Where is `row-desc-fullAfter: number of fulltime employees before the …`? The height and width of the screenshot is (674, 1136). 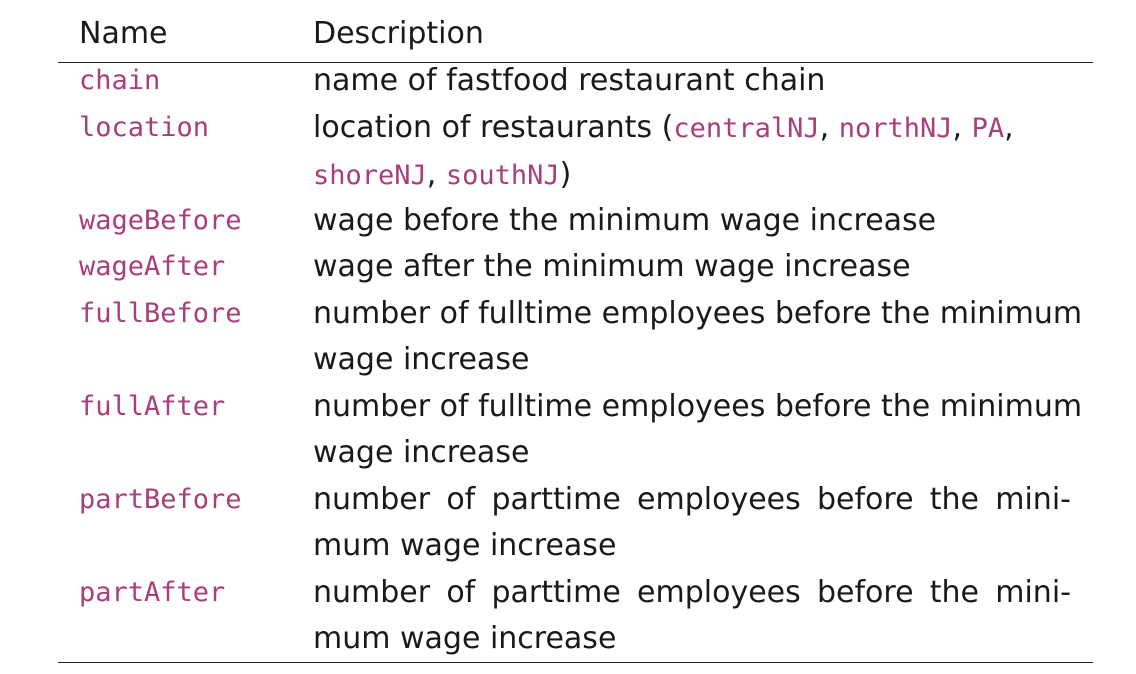
row-desc-fullAfter: number of fulltime employees before the … is located at coordinates (698, 430).